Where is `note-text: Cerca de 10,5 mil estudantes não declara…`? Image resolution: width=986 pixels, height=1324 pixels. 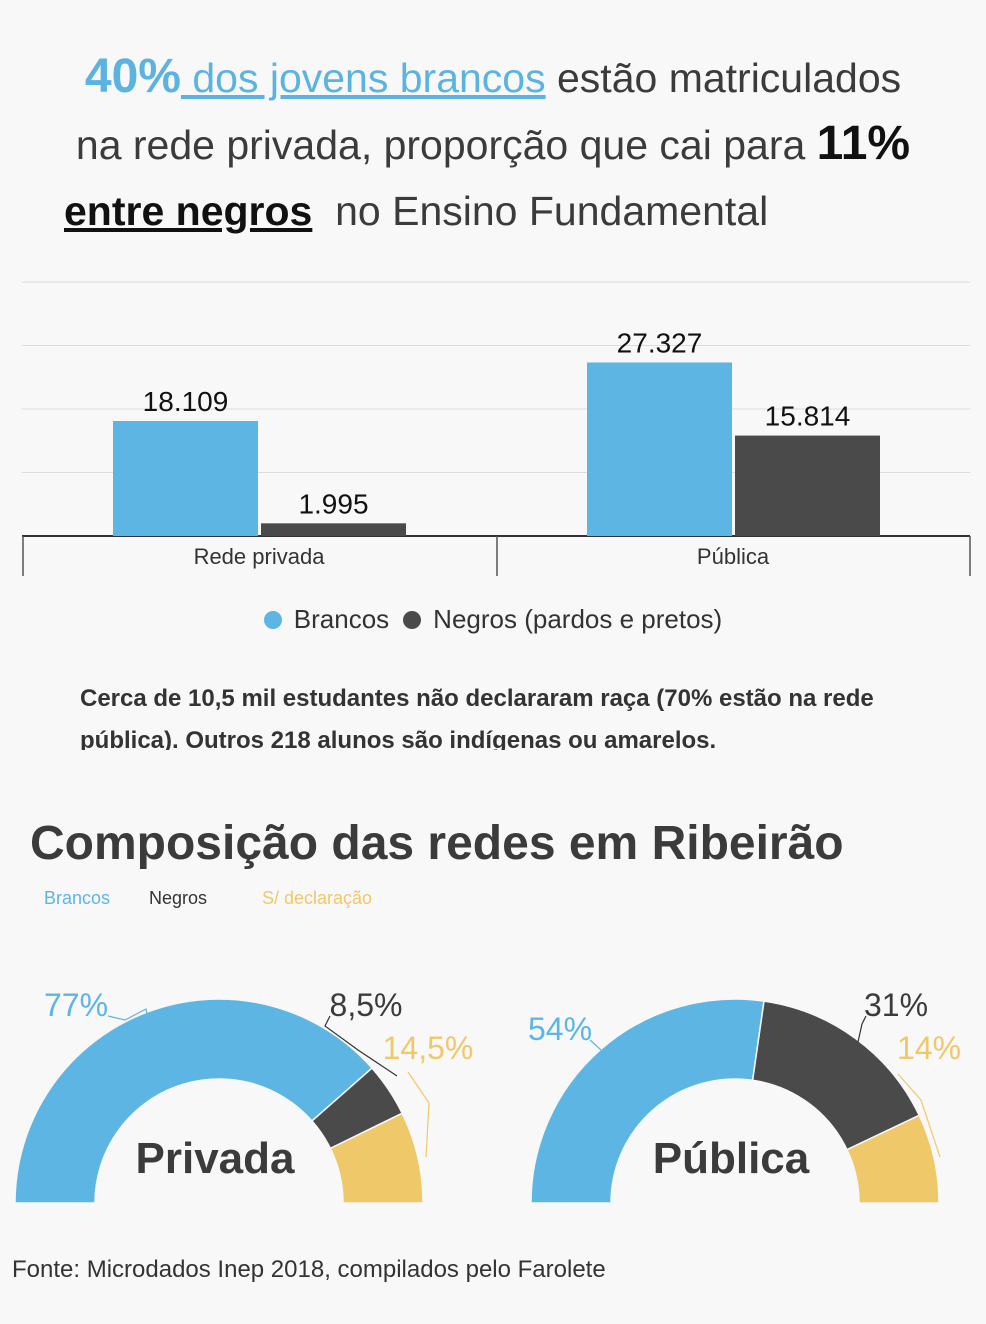 note-text: Cerca de 10,5 mil estudantes não declara… is located at coordinates (477, 717).